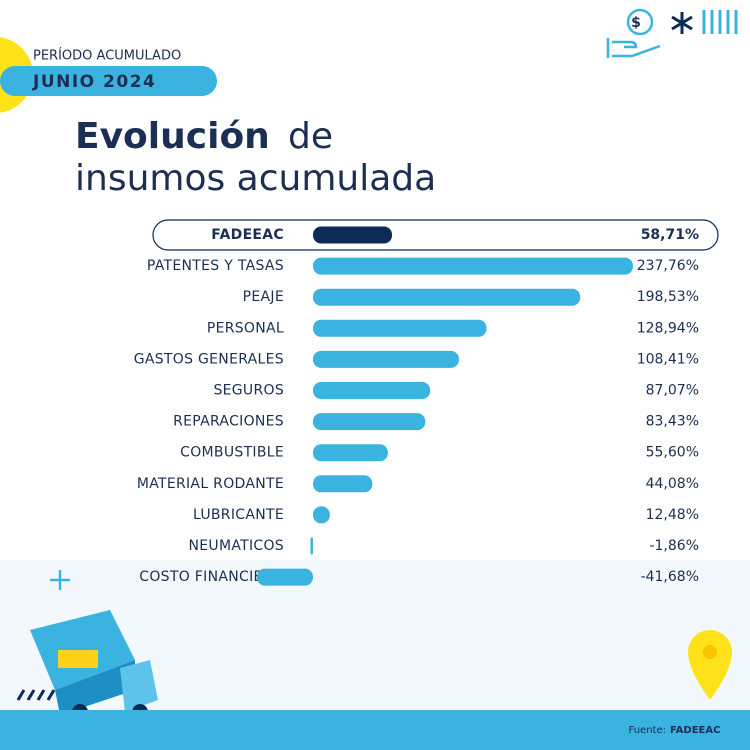 The image size is (750, 750). I want to click on value-label: 55,60%, so click(672, 453).